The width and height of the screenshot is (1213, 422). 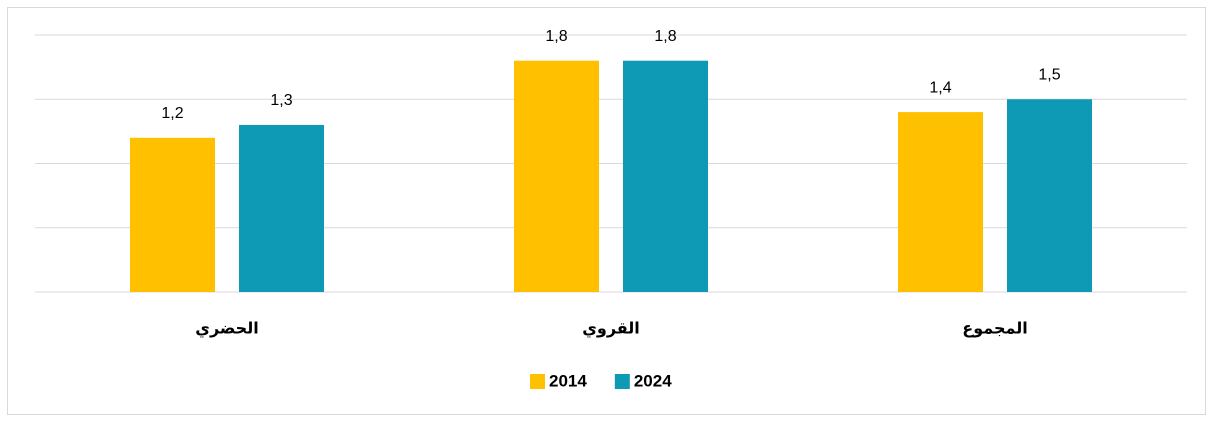 What do you see at coordinates (653, 380) in the screenshot?
I see `legend-label: 2024` at bounding box center [653, 380].